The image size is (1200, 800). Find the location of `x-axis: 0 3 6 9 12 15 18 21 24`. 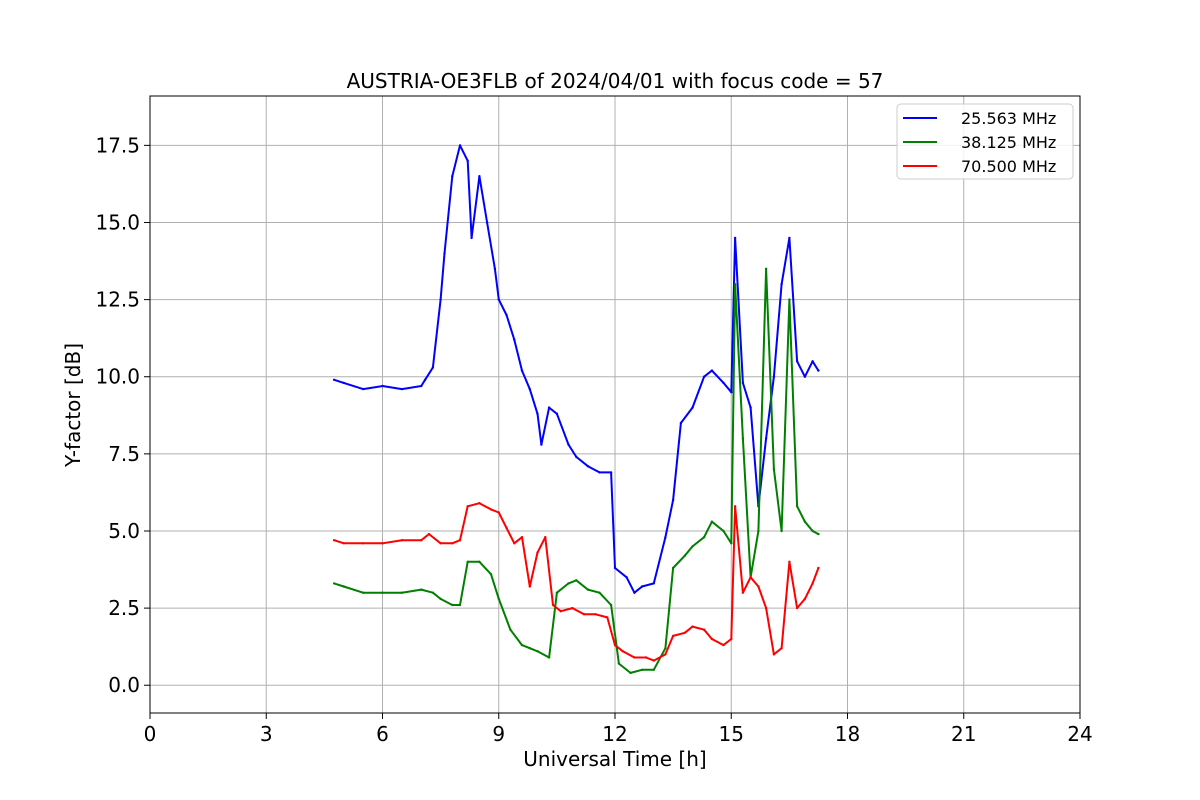

x-axis: 0 3 6 9 12 15 18 21 24 is located at coordinates (618, 729).